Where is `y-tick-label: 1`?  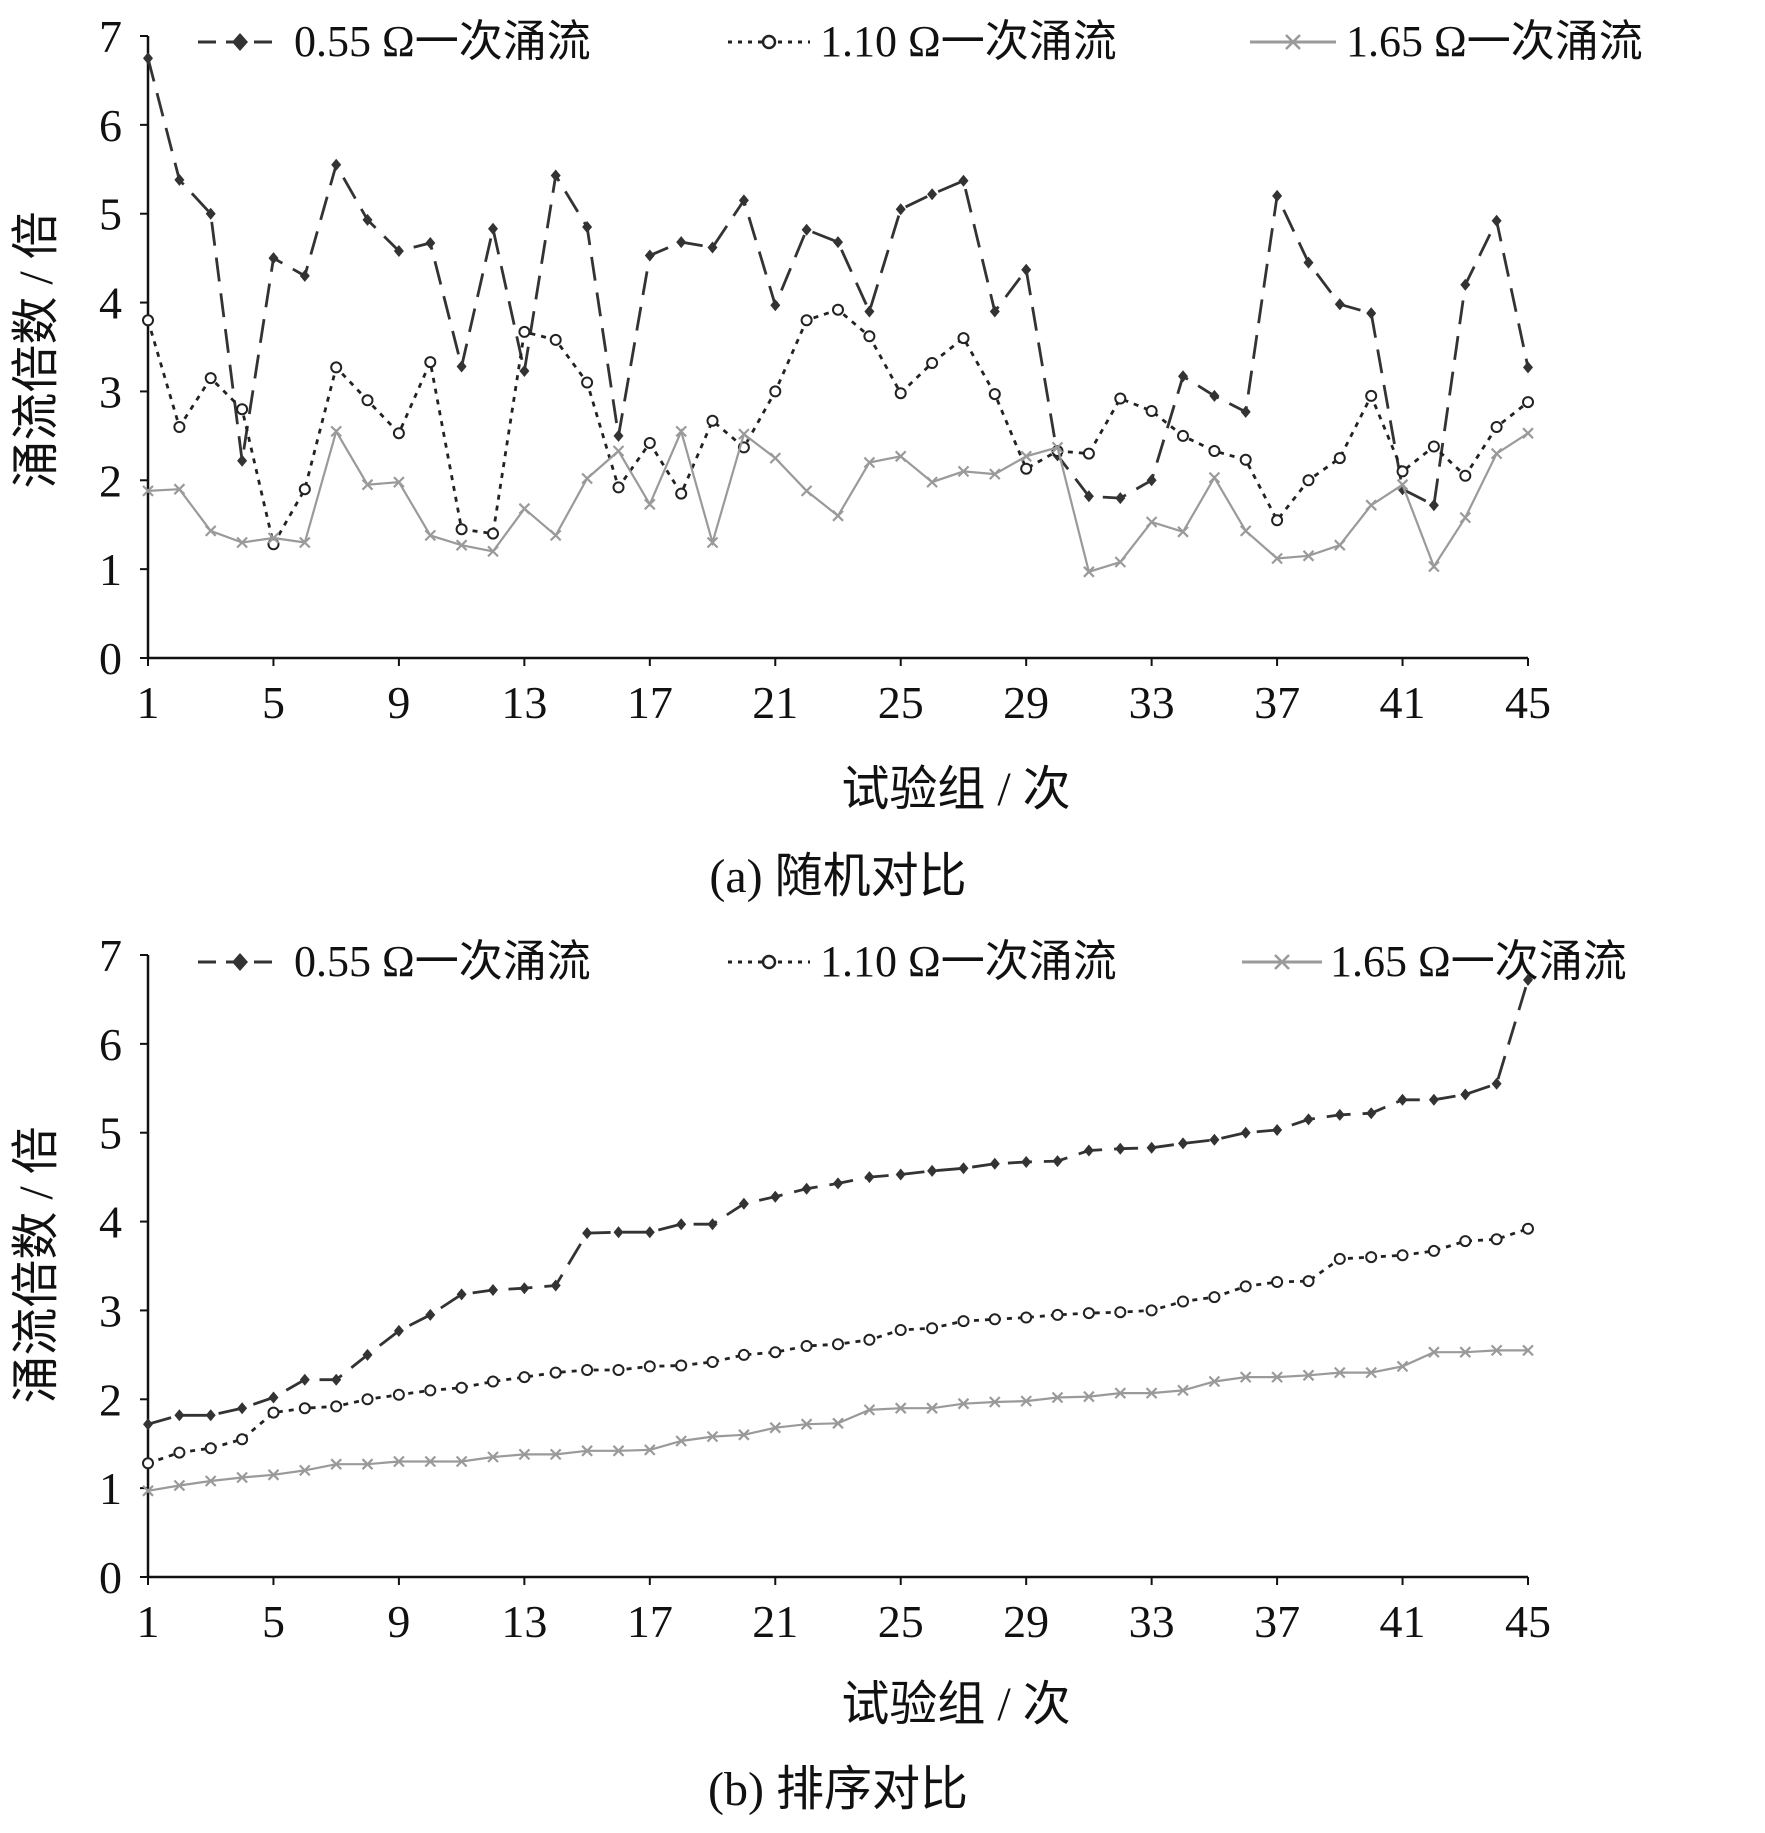 y-tick-label: 1 is located at coordinates (110, 1488).